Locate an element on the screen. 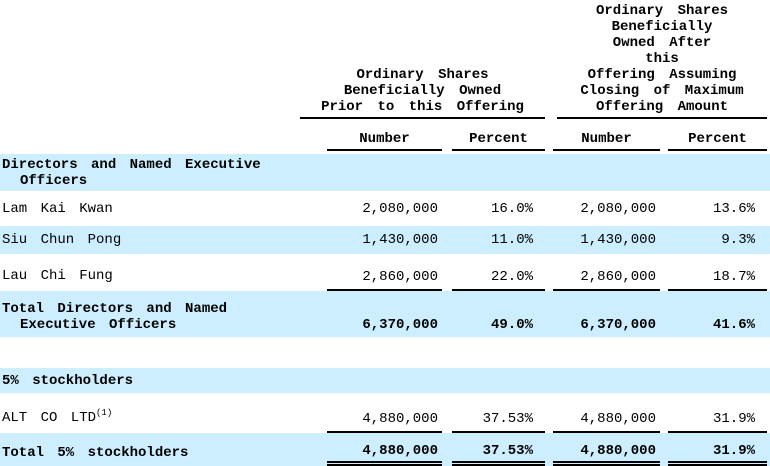 This screenshot has width=770, height=466. section-heading-line: 5% stockholders is located at coordinates (68, 380).